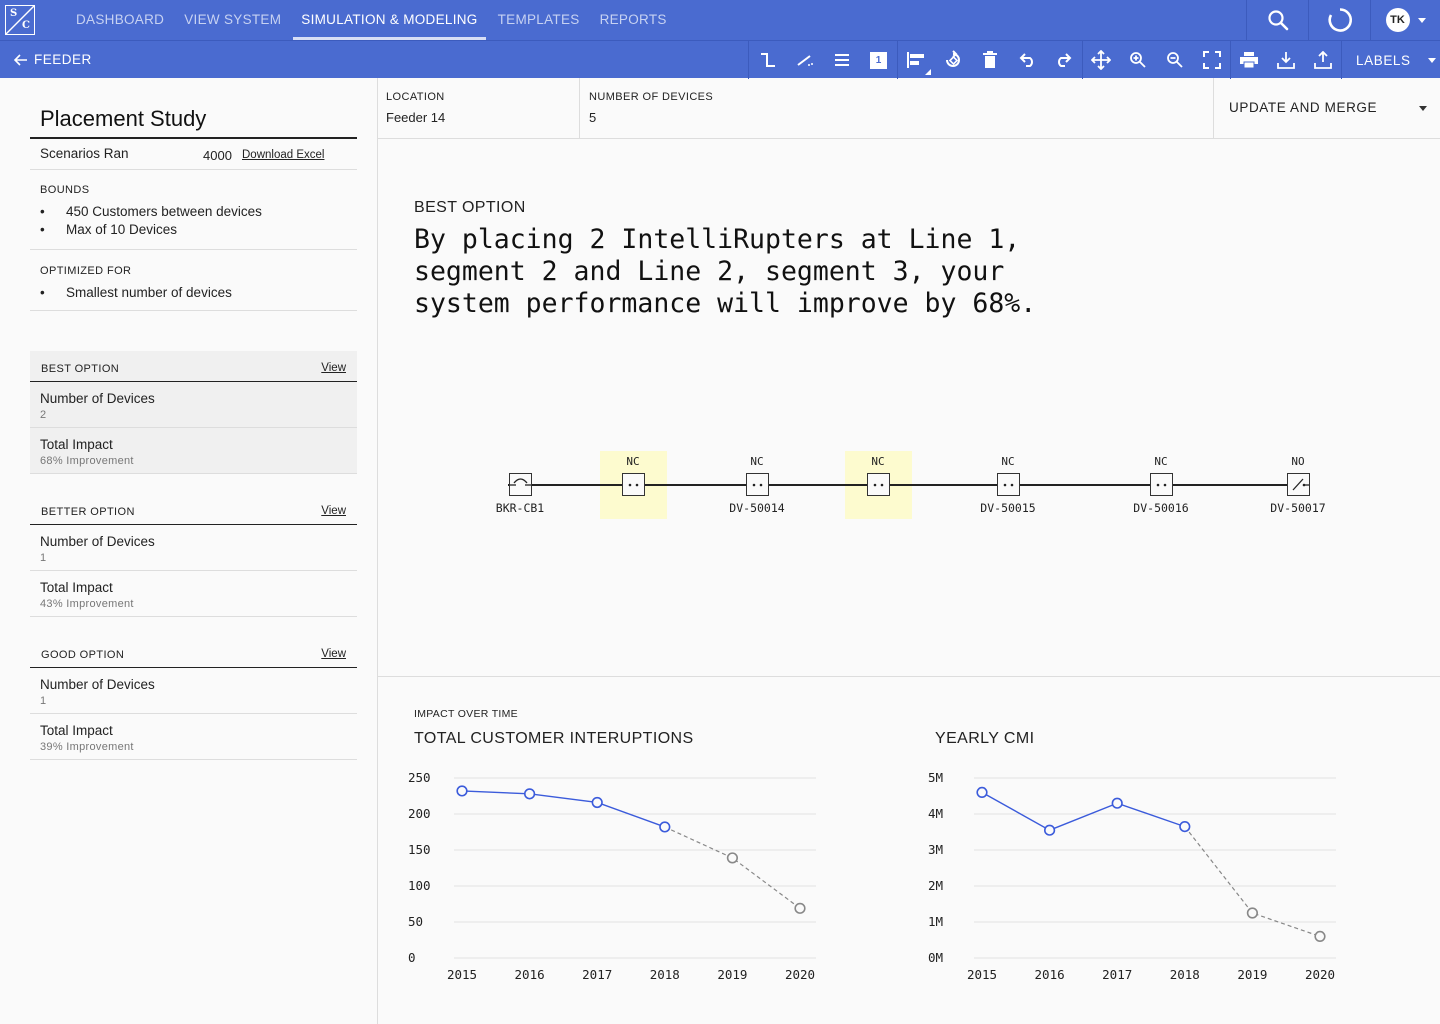  Describe the element at coordinates (935, 957) in the screenshot. I see `y-tick-label: 0M` at that location.